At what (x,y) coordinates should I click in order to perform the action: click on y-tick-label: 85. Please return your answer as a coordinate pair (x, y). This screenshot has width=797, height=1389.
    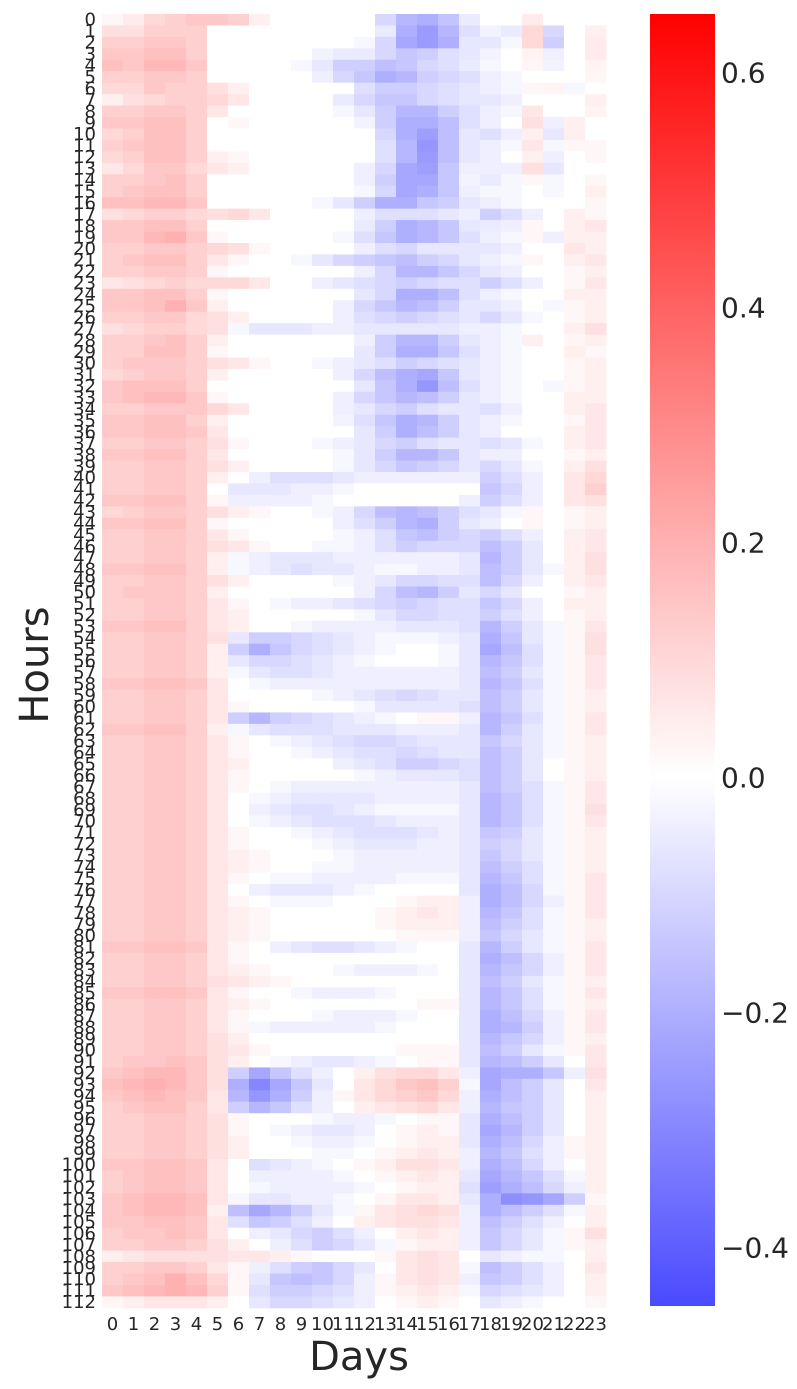
    Looking at the image, I should click on (84, 993).